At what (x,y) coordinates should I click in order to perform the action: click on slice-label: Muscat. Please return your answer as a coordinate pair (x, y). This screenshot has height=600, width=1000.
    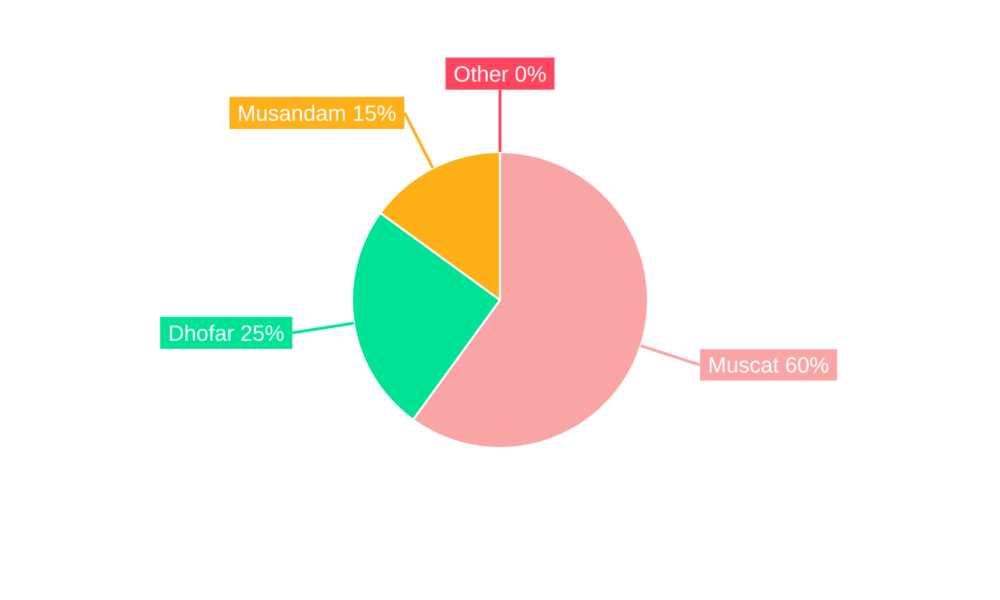
    Looking at the image, I should click on (744, 365).